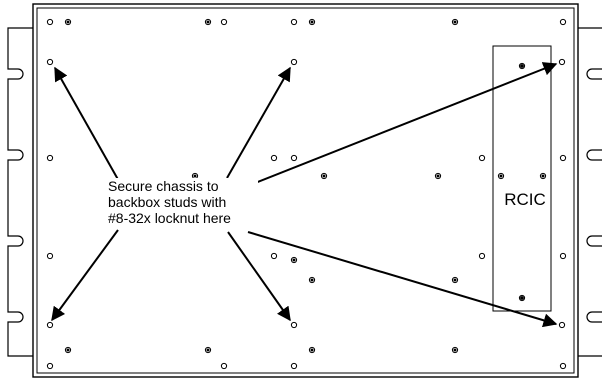 The height and width of the screenshot is (381, 602). I want to click on arrow-bottom-left, so click(85, 275).